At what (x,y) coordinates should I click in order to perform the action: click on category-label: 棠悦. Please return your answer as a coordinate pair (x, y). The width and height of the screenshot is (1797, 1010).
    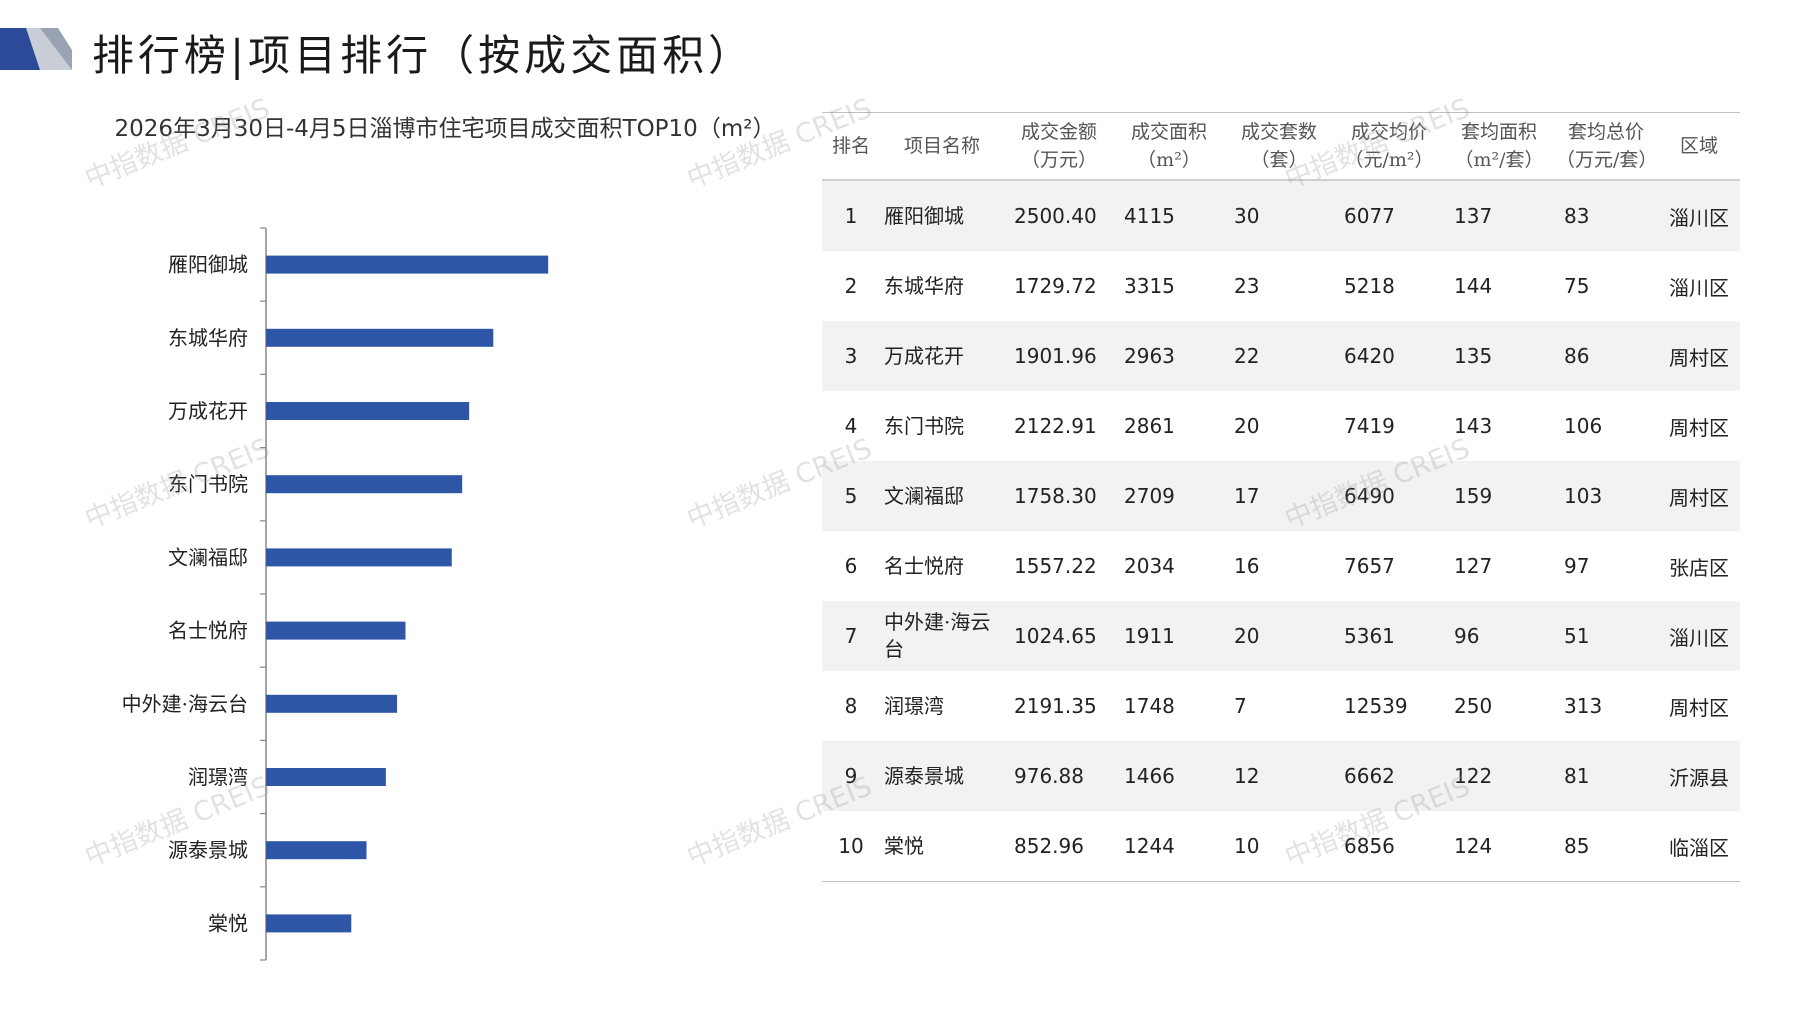
    Looking at the image, I should click on (228, 923).